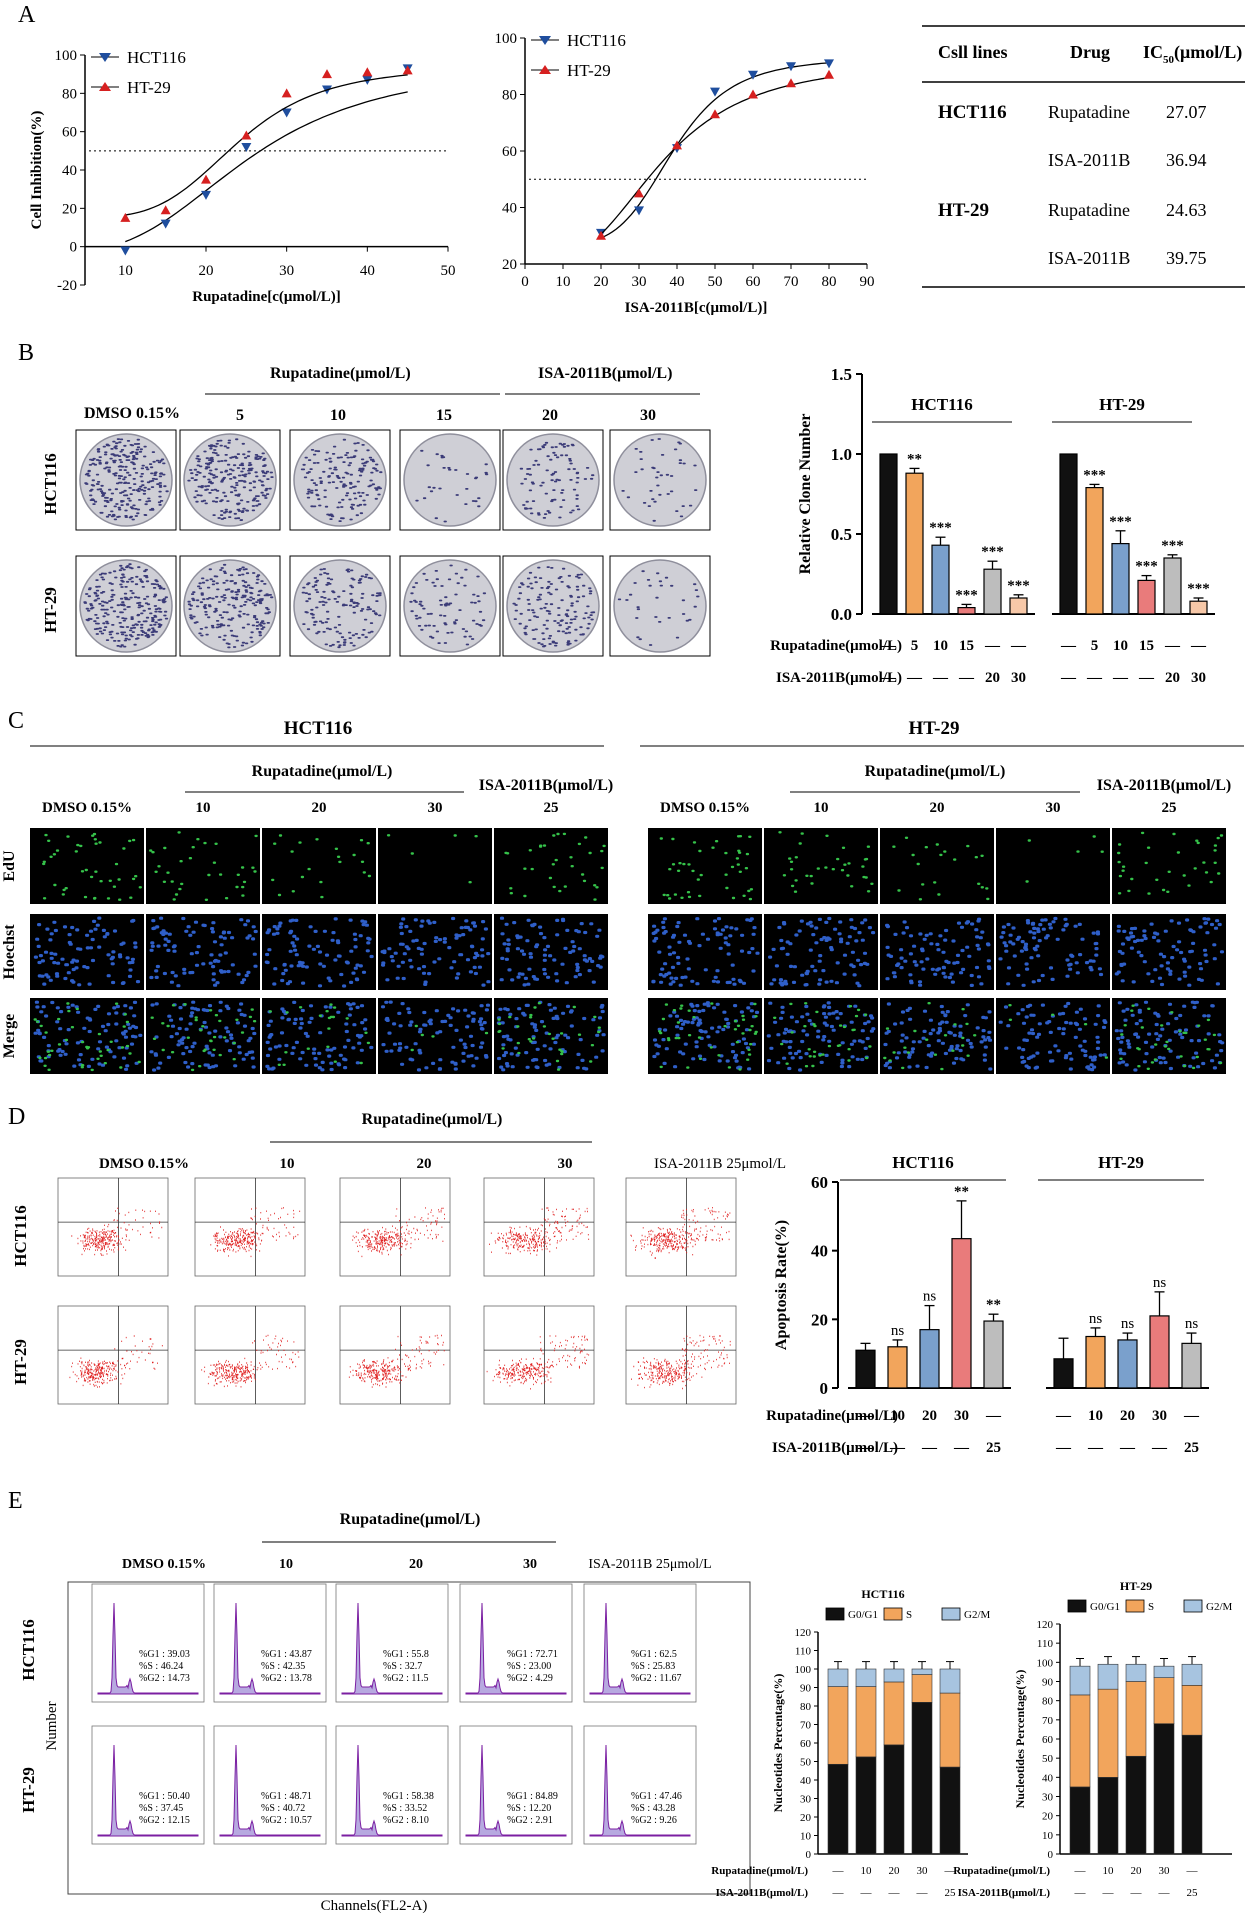 This screenshot has height=1920, width=1249. I want to click on histogram-frame, so click(640, 1785).